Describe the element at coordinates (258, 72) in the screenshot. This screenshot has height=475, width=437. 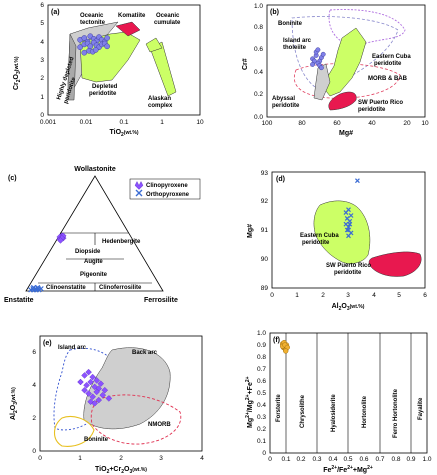
I see `b-ytick-2: 0.4` at that location.